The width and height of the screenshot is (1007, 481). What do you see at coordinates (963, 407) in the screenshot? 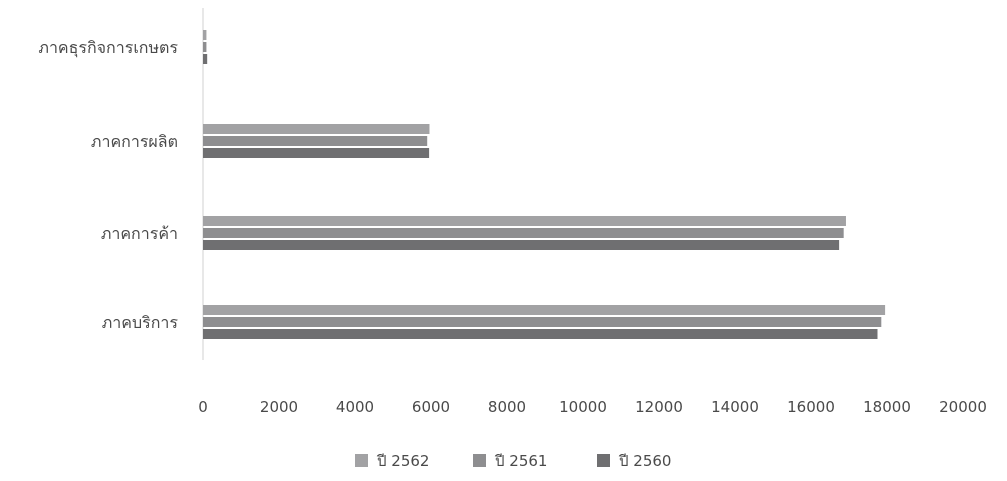
I see `x-tick-label: 20000` at bounding box center [963, 407].